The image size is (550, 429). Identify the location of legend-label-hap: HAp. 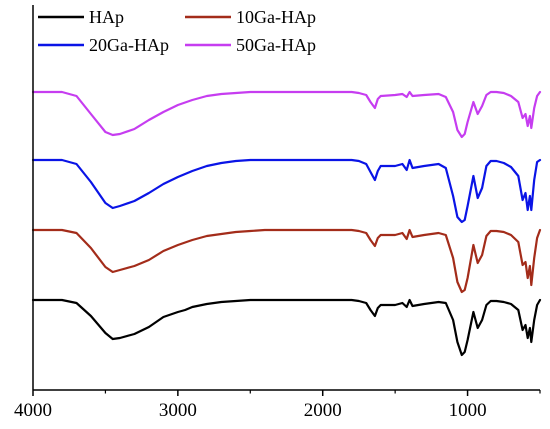
(106, 17).